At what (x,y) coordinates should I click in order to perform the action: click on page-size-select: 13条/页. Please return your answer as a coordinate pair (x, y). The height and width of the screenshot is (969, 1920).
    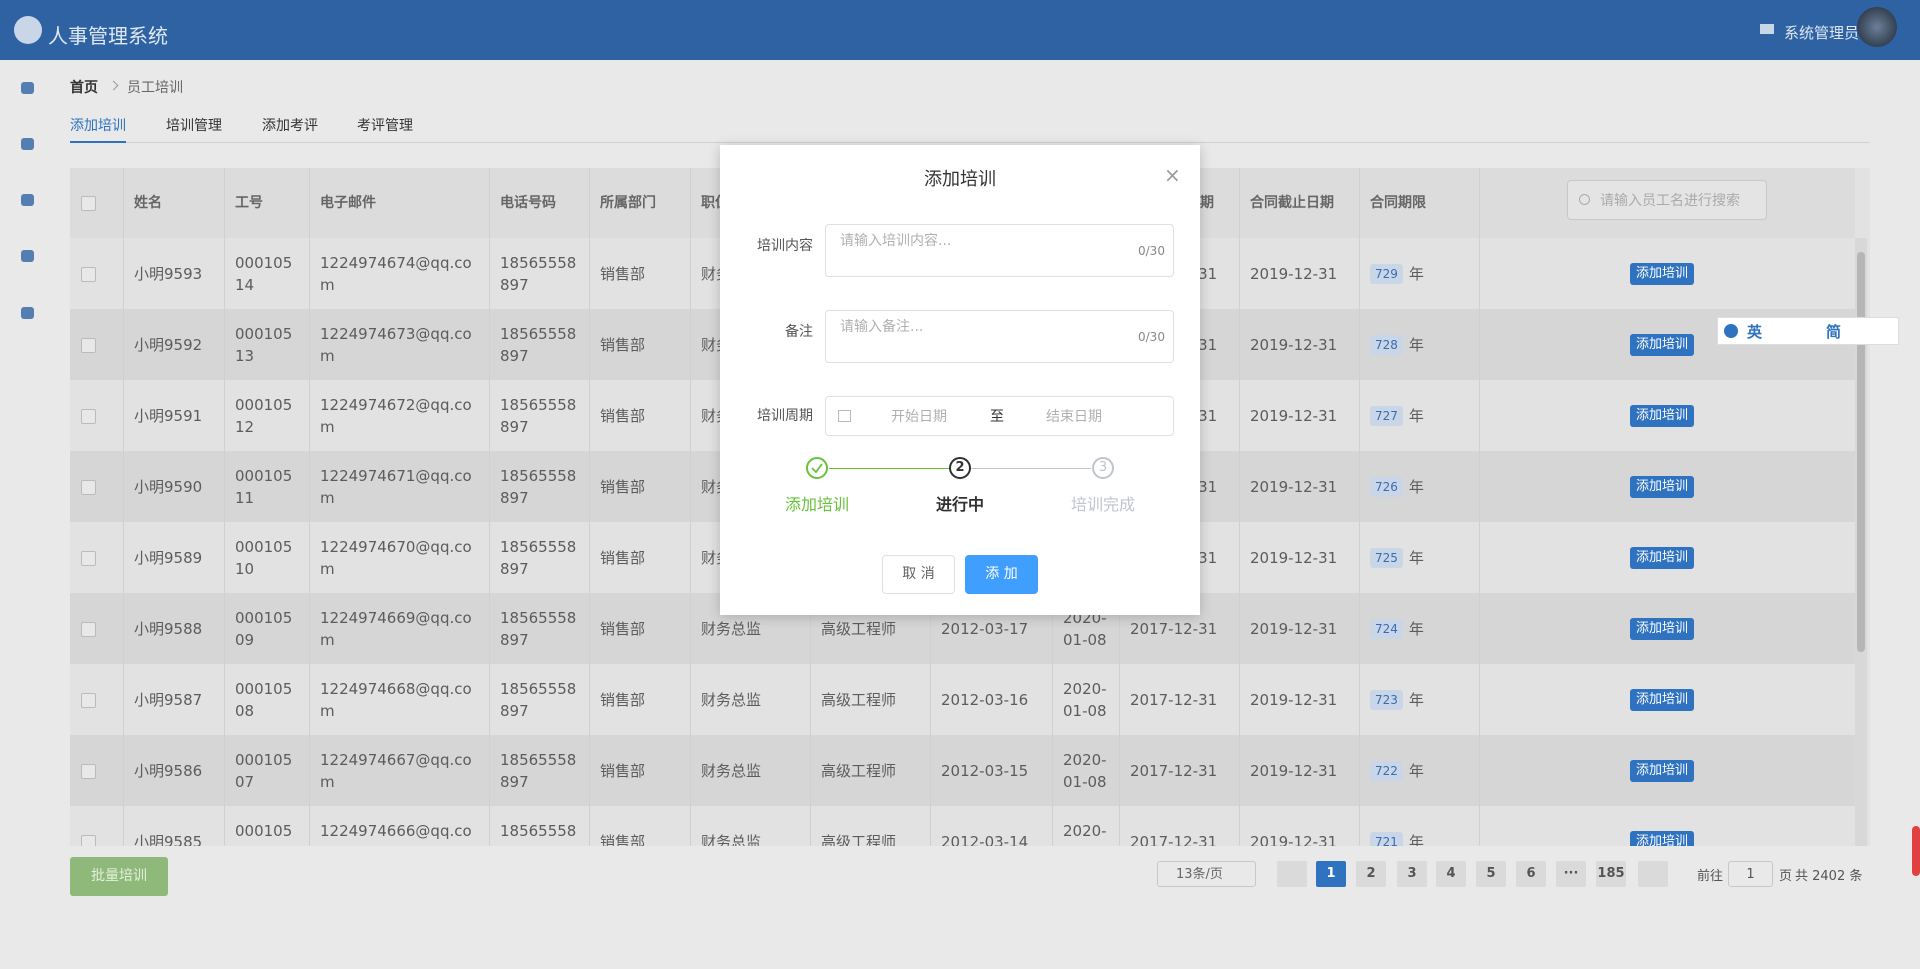
    Looking at the image, I should click on (1206, 874).